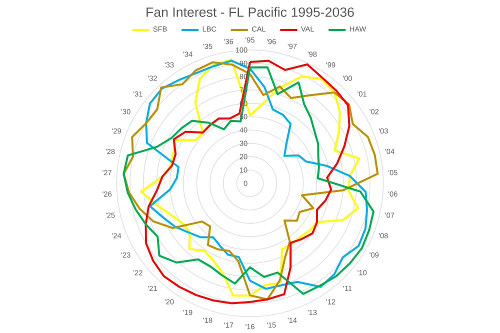  Describe the element at coordinates (250, 11) in the screenshot. I see `chart-title: Fan Interest - FL Pacific 1995-2036` at that location.